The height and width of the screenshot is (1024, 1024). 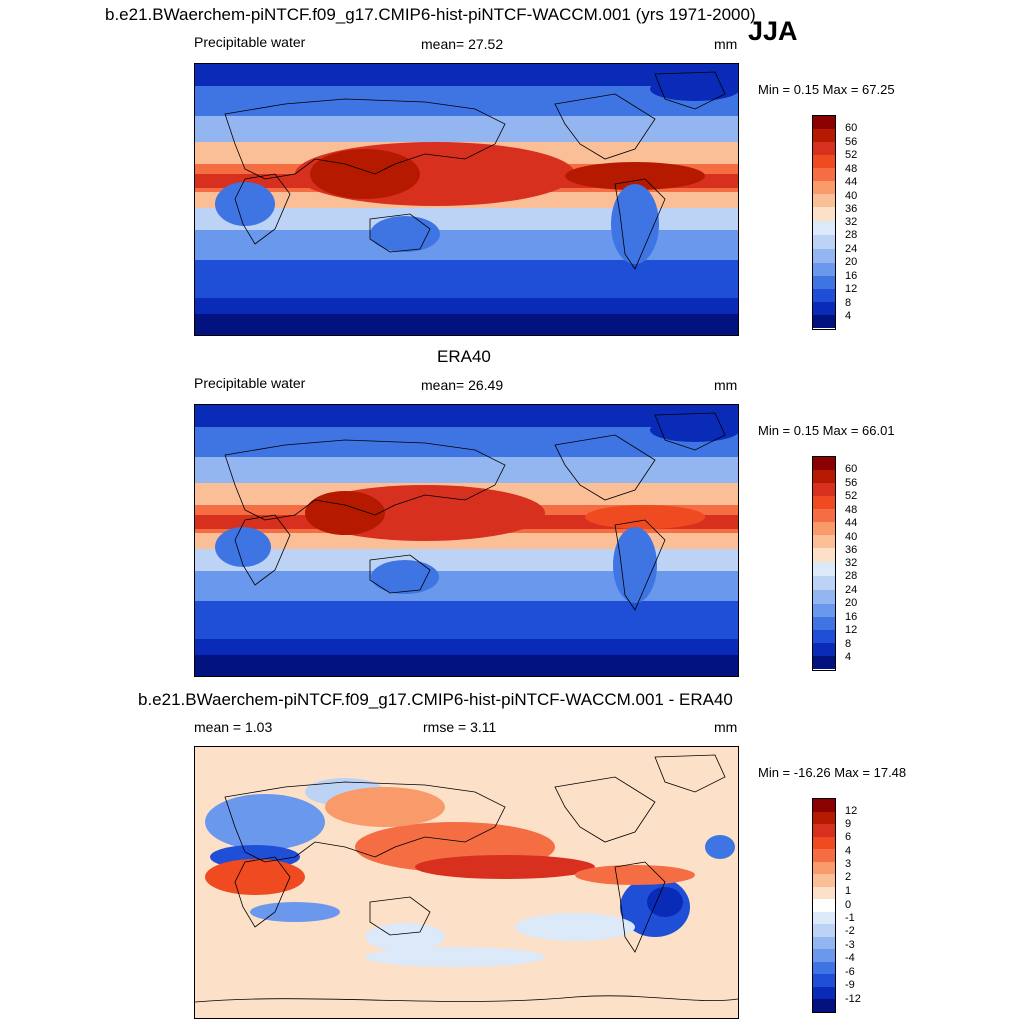 What do you see at coordinates (848, 837) in the screenshot?
I see `colorbar-tick: 6` at bounding box center [848, 837].